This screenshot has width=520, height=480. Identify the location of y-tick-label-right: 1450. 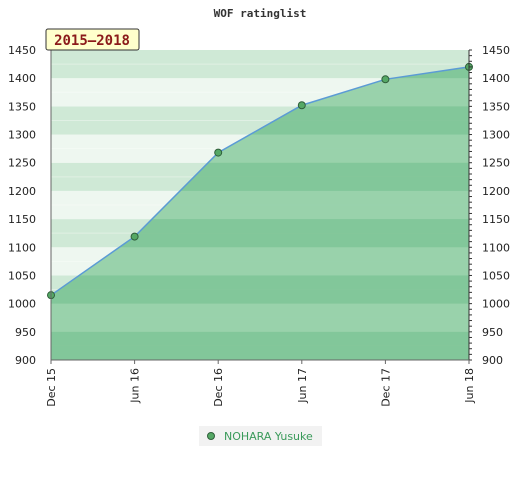
(496, 50).